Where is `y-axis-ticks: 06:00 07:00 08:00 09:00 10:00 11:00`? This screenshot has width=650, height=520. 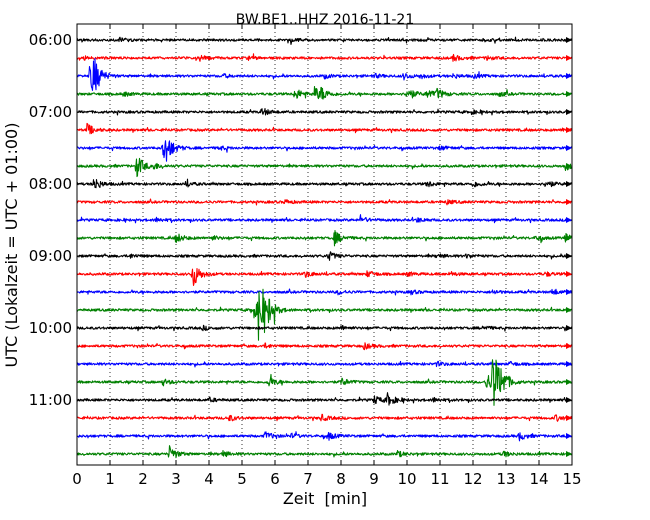
y-axis-ticks: 06:00 07:00 08:00 09:00 10:00 11:00 is located at coordinates (55, 220).